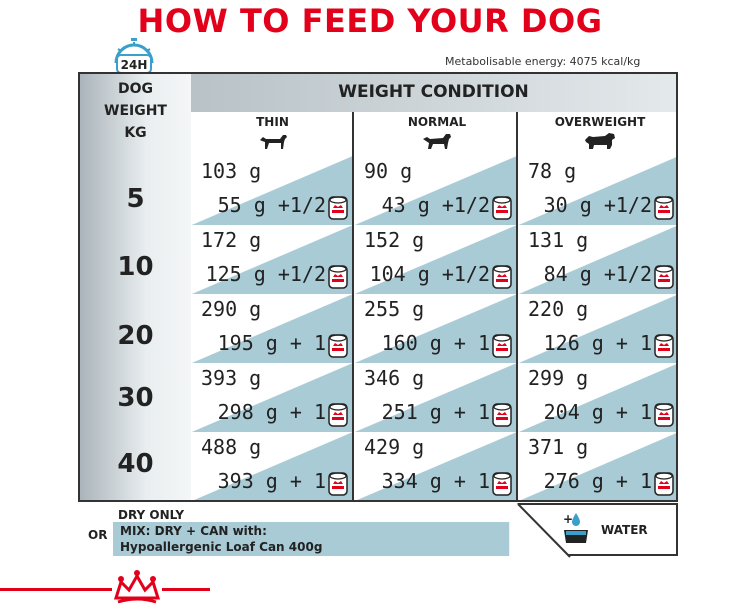  What do you see at coordinates (558, 447) in the screenshot?
I see `dry-amount: 371 g` at bounding box center [558, 447].